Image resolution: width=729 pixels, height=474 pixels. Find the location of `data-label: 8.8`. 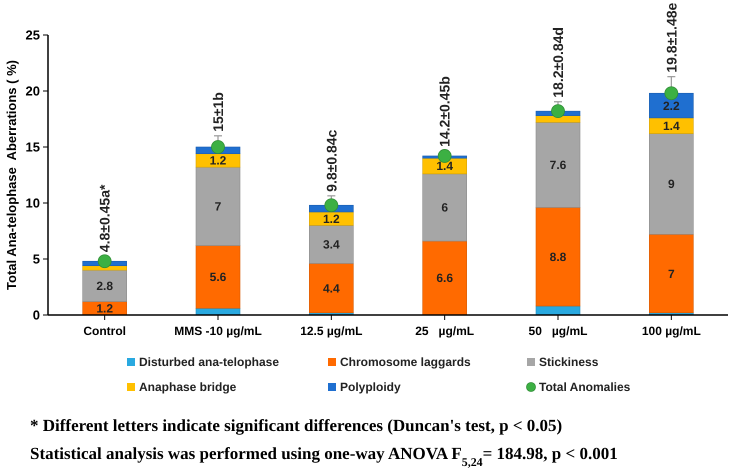

data-label: 8.8 is located at coordinates (558, 257).